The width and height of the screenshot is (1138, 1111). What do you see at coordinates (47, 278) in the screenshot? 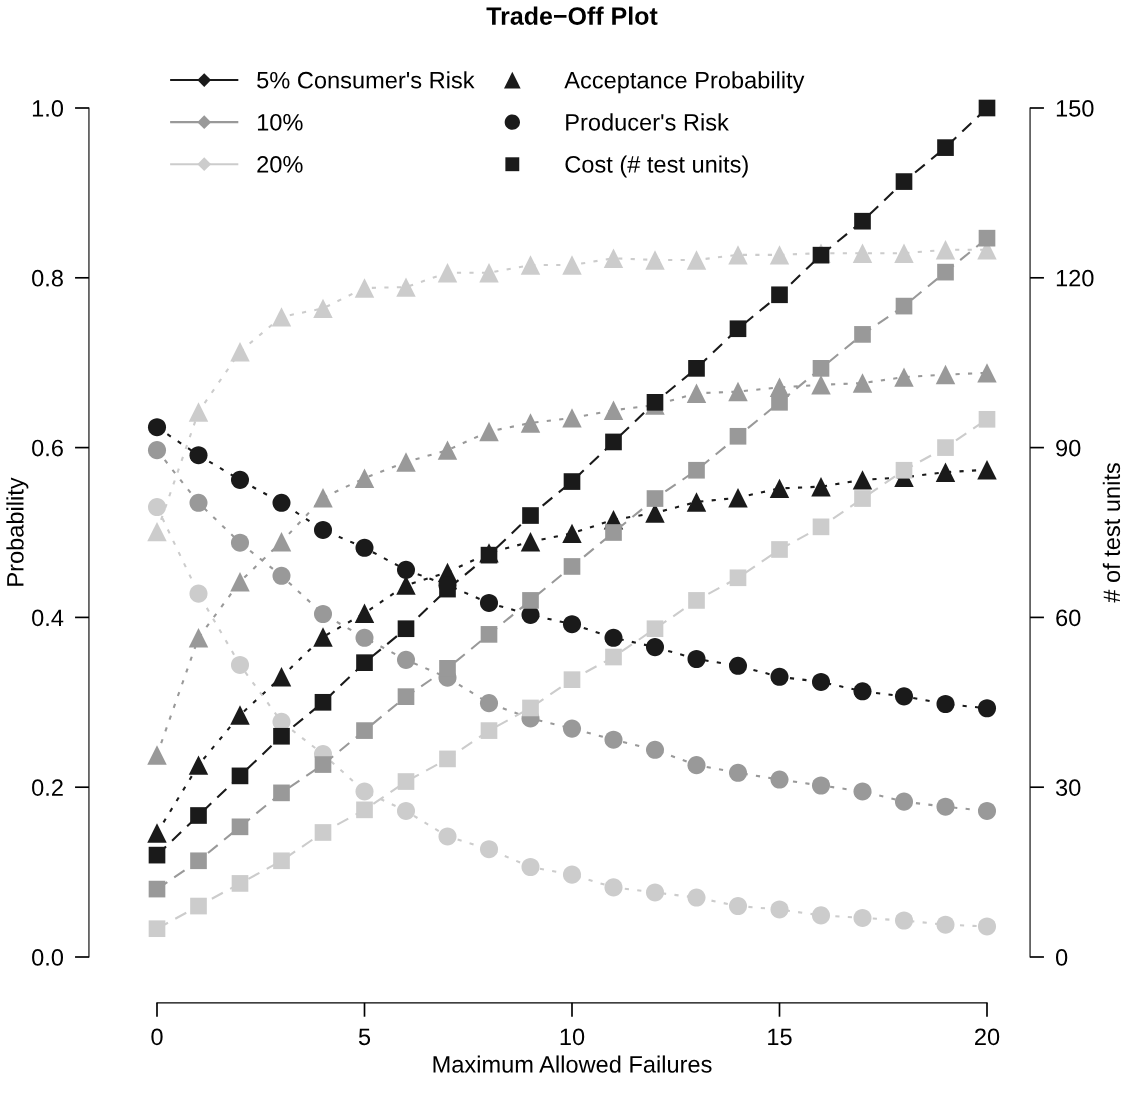
I see `y-tick-label: 0.8` at bounding box center [47, 278].